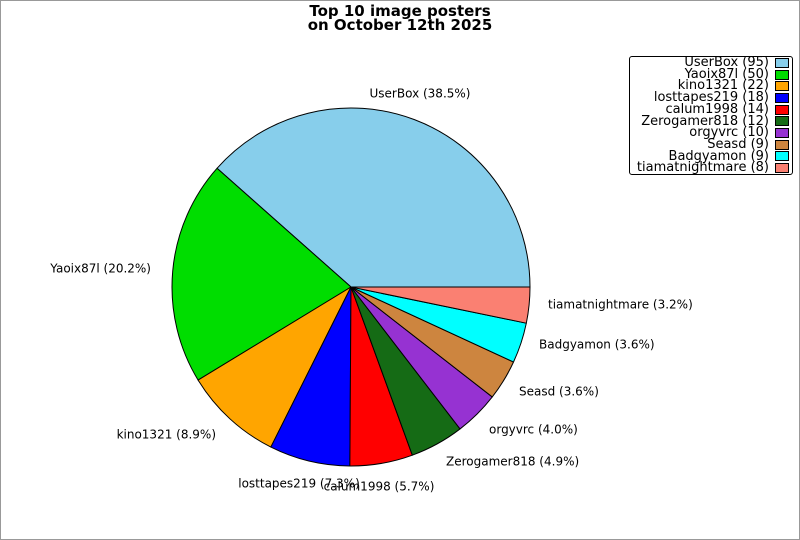 This screenshot has height=540, width=800. Describe the element at coordinates (726, 74) in the screenshot. I see `legend-label: Yaoix87l (50)` at that location.